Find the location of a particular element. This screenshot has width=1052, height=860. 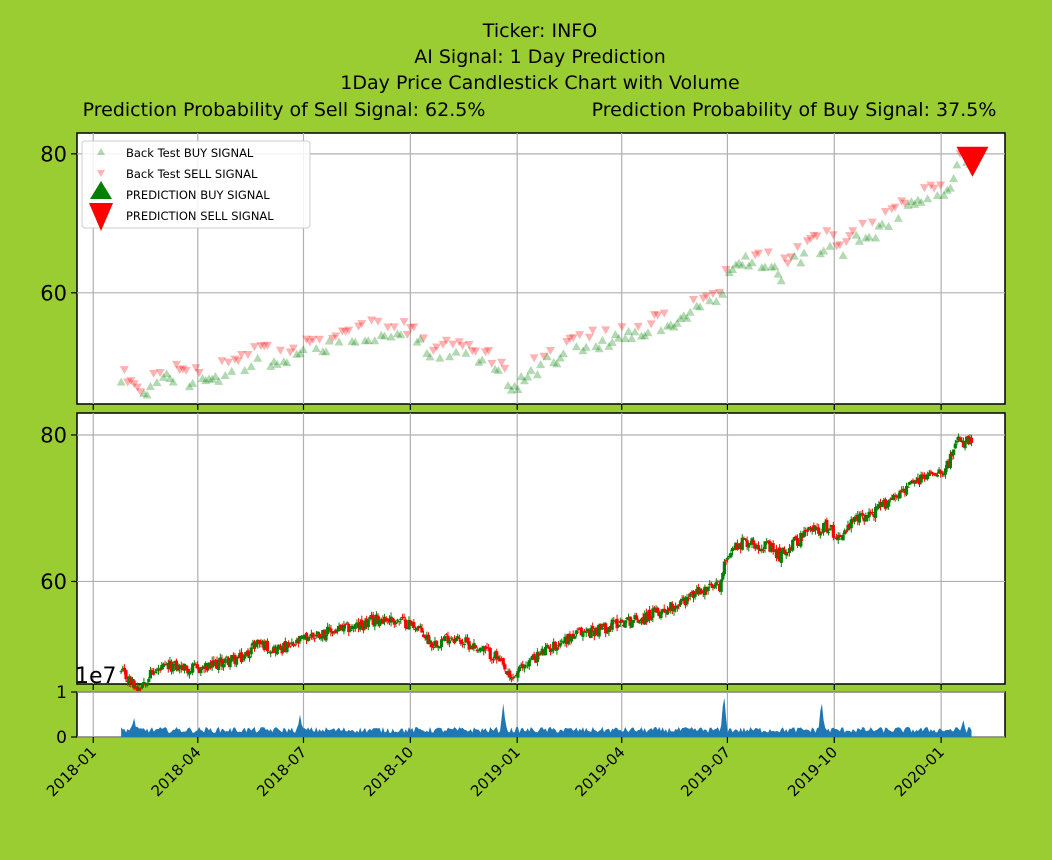

signals-x-ticks is located at coordinates (517, 407).